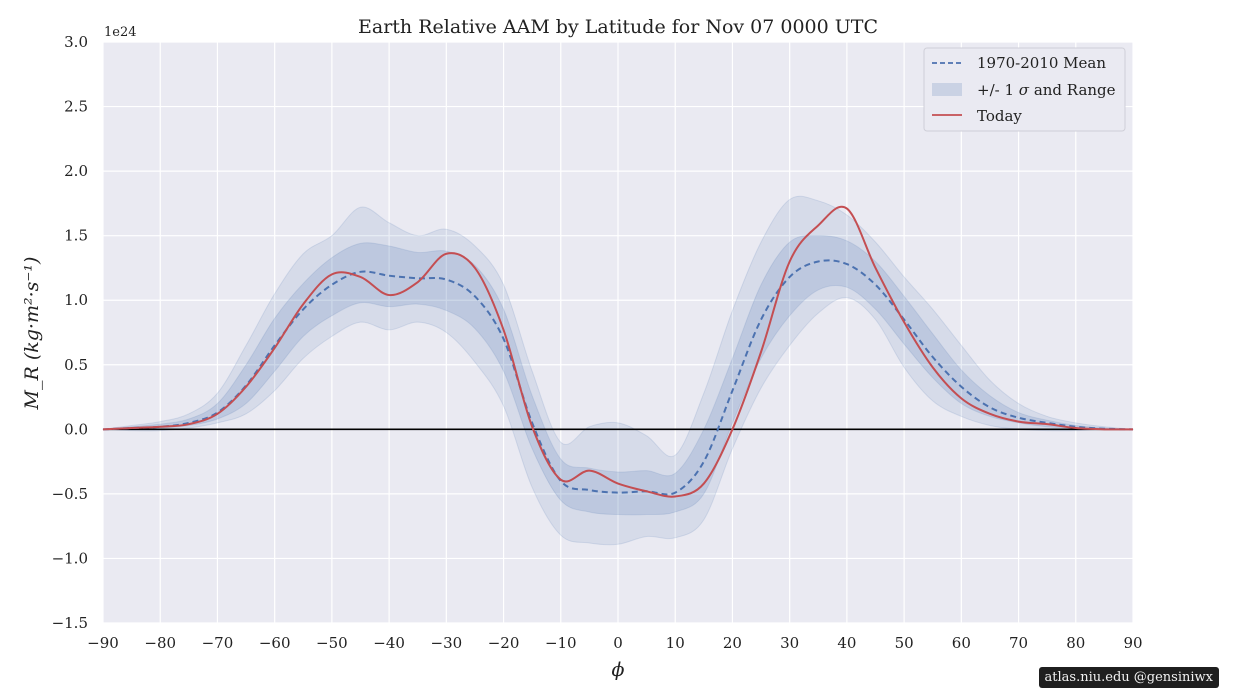  What do you see at coordinates (504, 643) in the screenshot?
I see `x-tick-label: −20` at bounding box center [504, 643].